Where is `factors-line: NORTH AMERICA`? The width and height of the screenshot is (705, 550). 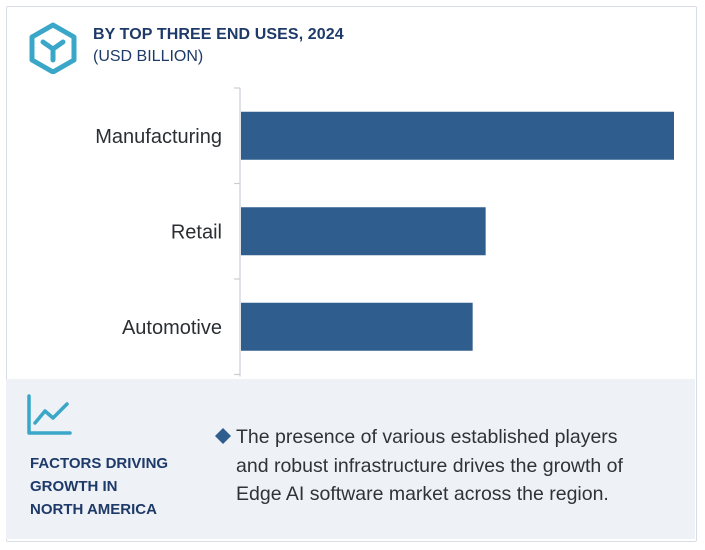
factors-line: NORTH AMERICA is located at coordinates (93, 509).